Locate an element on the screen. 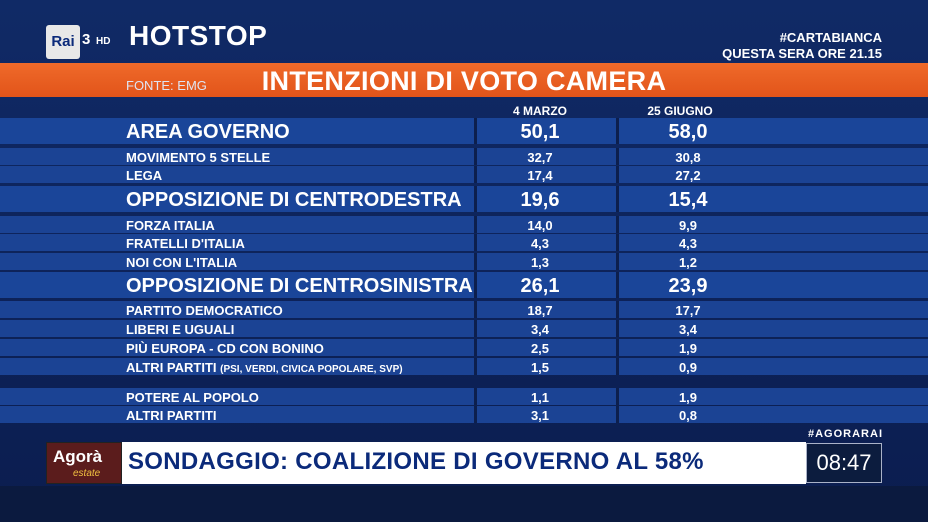  table-row: POTERE AL POPOLO 1,1 1,9 is located at coordinates (464, 396).